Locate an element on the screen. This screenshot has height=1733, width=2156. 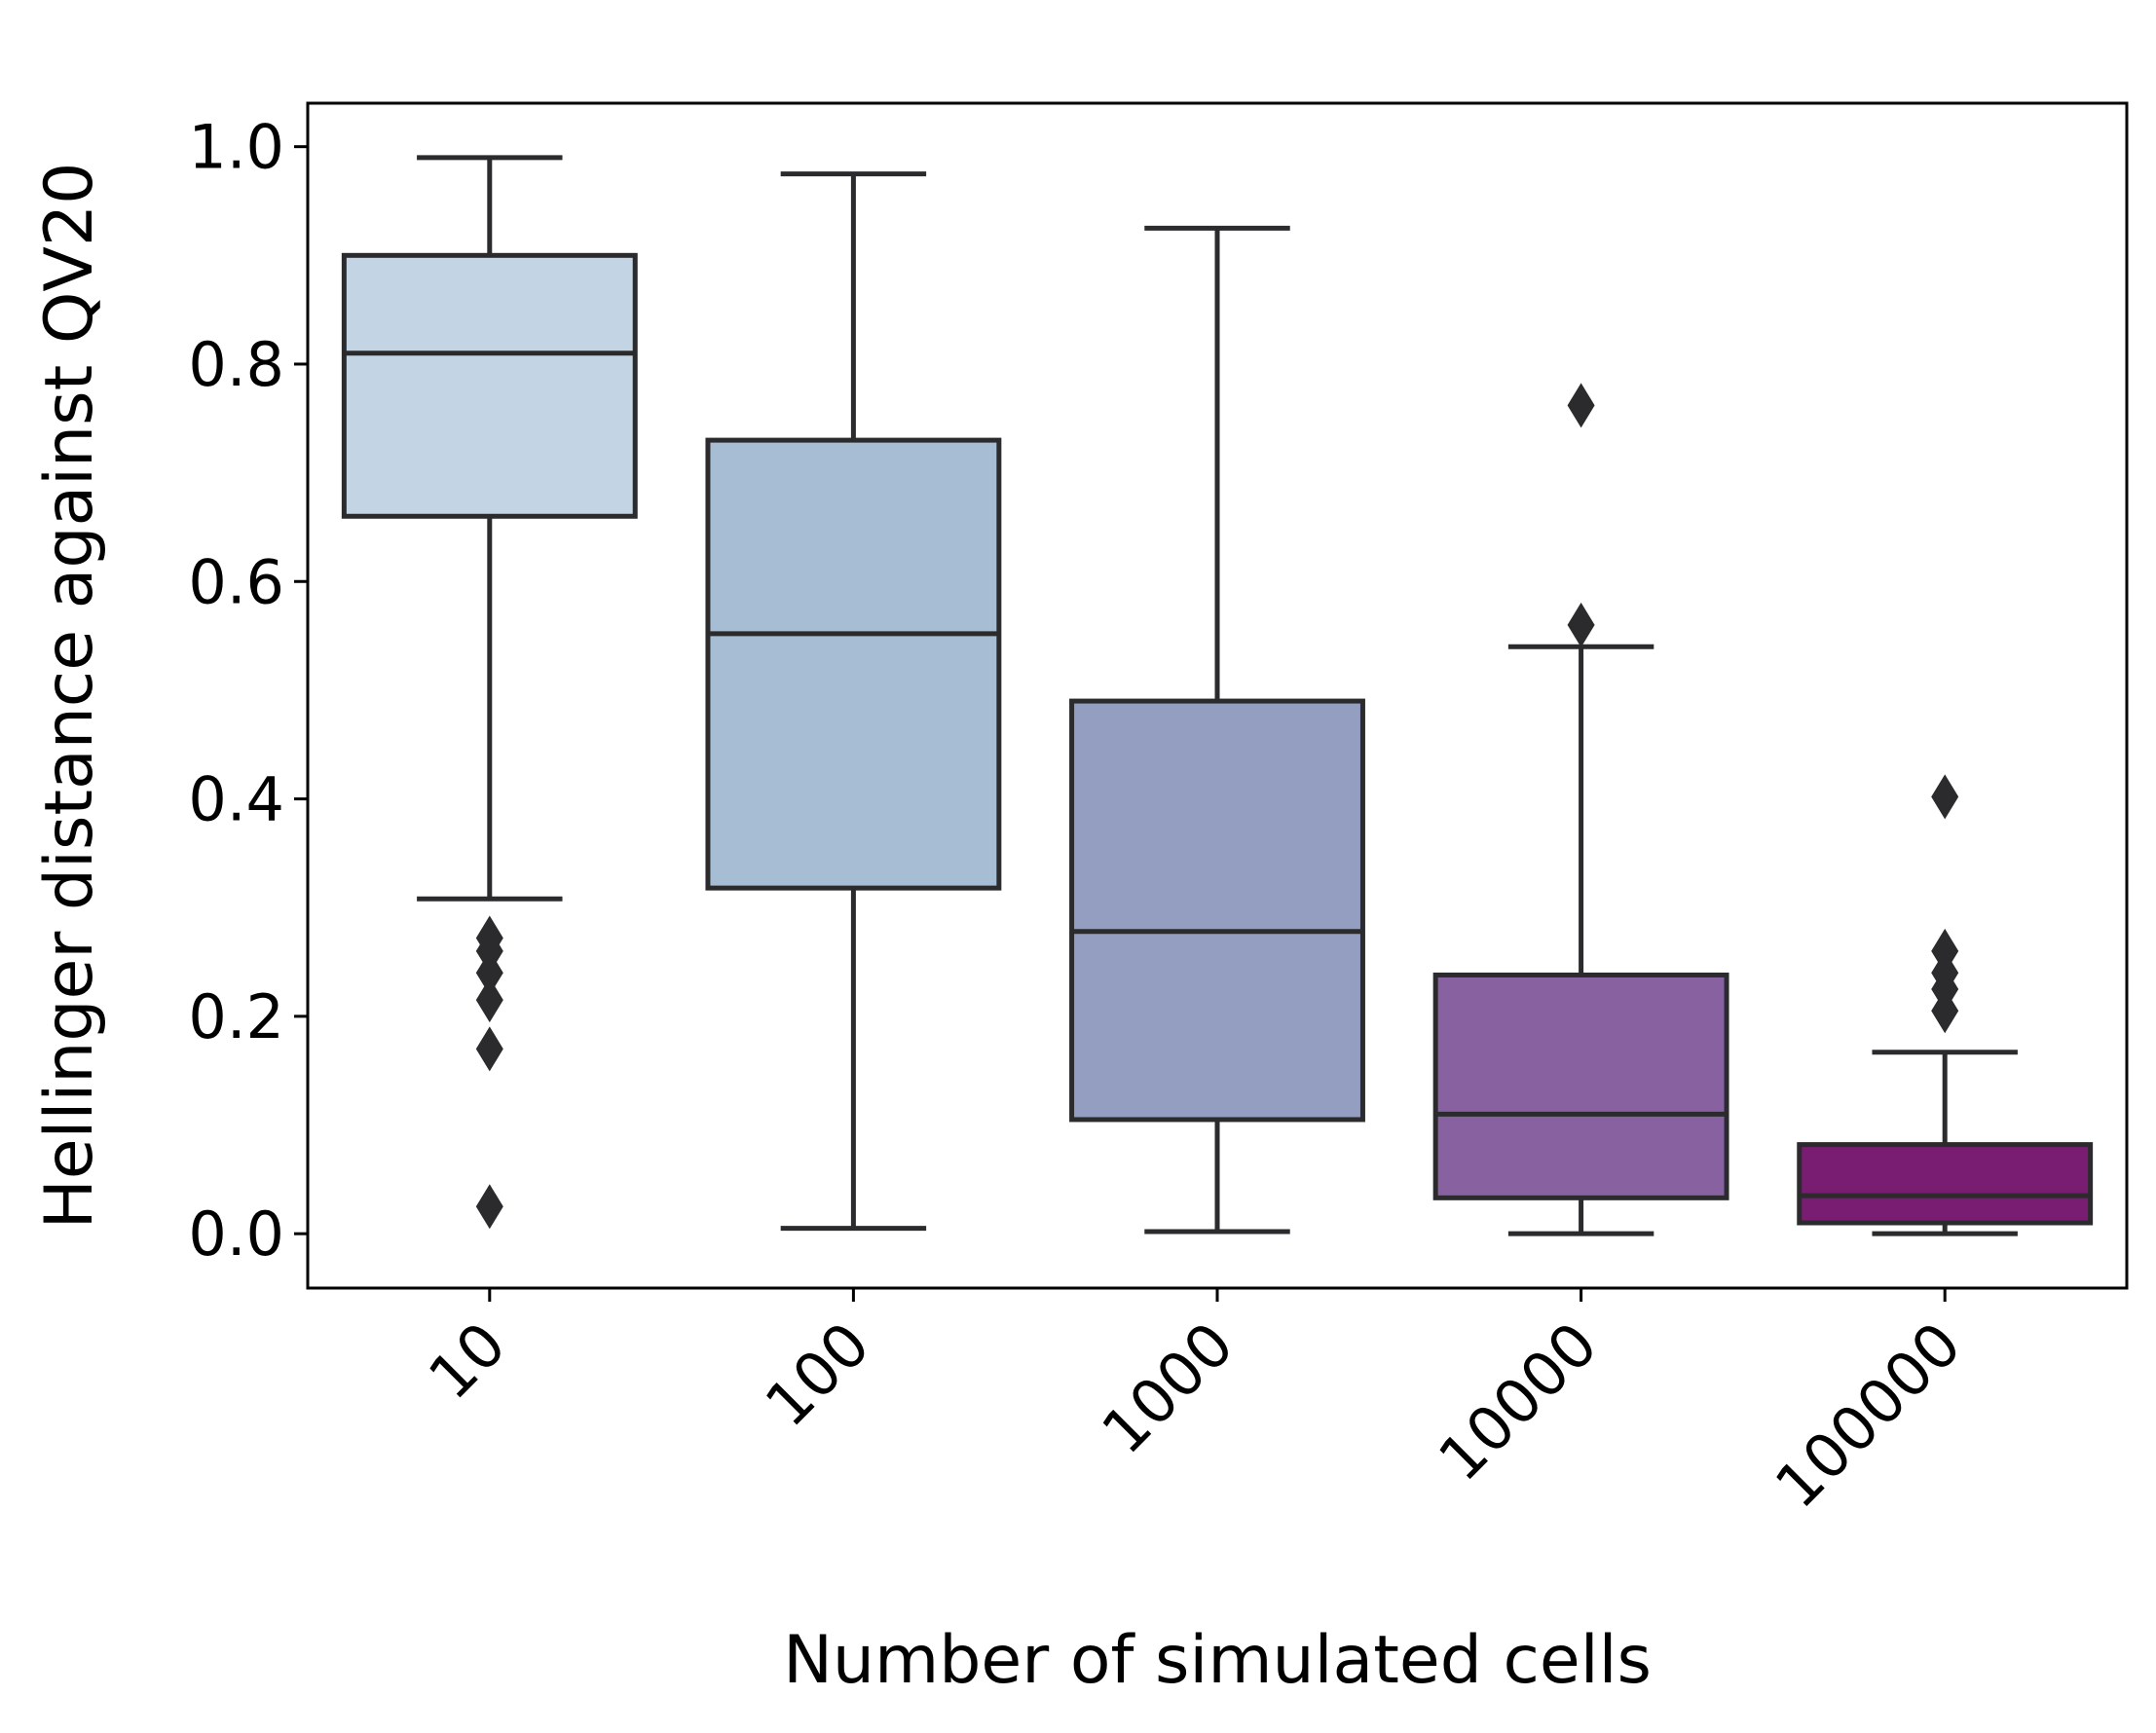
y-tick-label-2: 0.4 is located at coordinates (236, 799).